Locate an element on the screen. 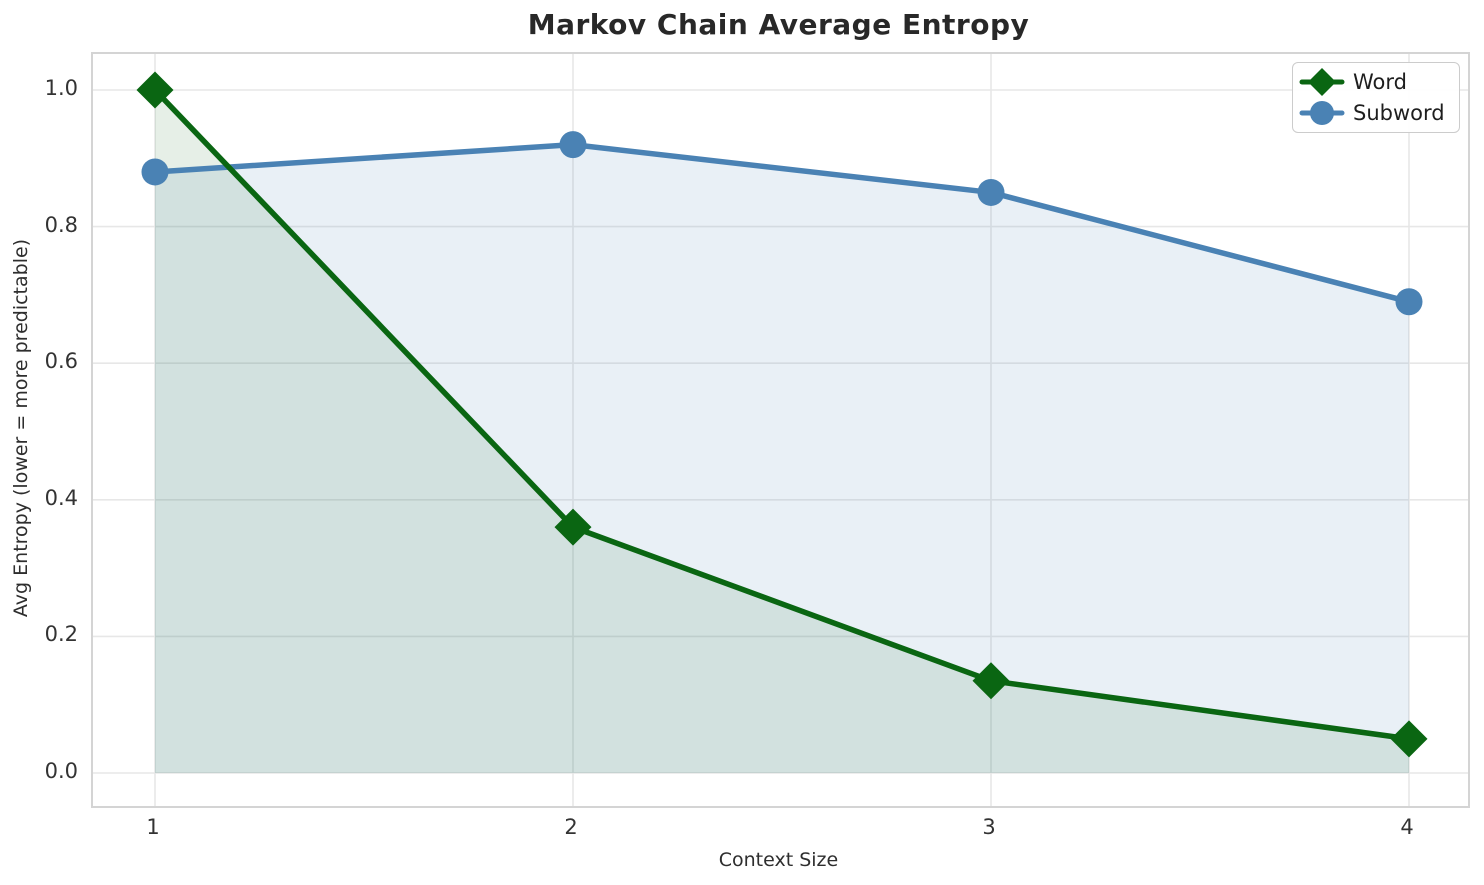 This screenshot has height=885, width=1484. y-tick-label: 0.4 is located at coordinates (61, 497).